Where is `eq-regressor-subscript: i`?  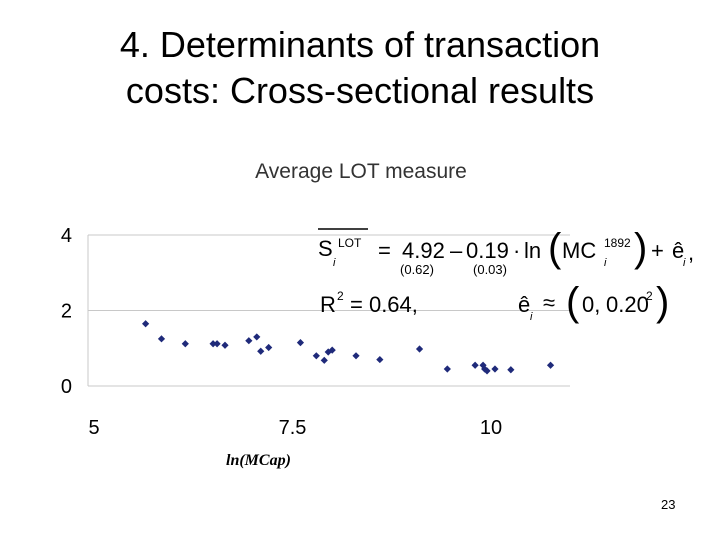 eq-regressor-subscript: i is located at coordinates (605, 263).